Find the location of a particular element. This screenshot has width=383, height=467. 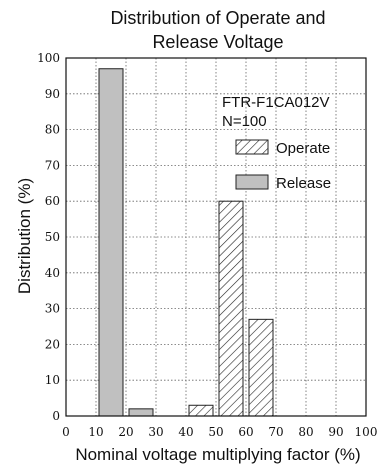

x-tick-label: 0 is located at coordinates (66, 432).